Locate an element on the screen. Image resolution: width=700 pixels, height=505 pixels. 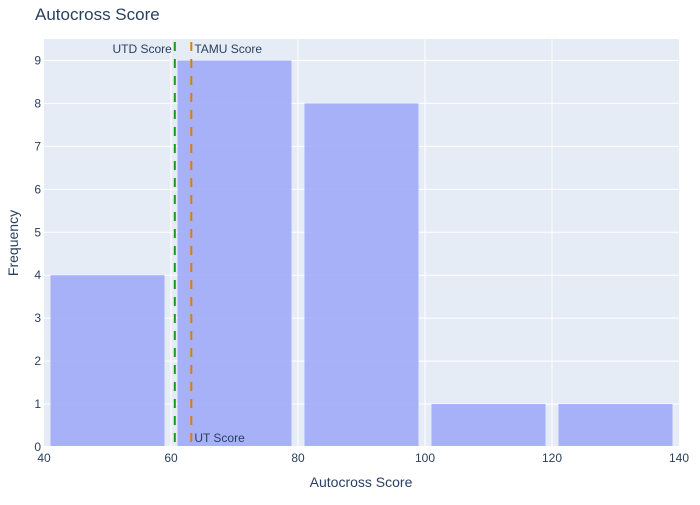
y-tick-label: 4 is located at coordinates (37, 275).